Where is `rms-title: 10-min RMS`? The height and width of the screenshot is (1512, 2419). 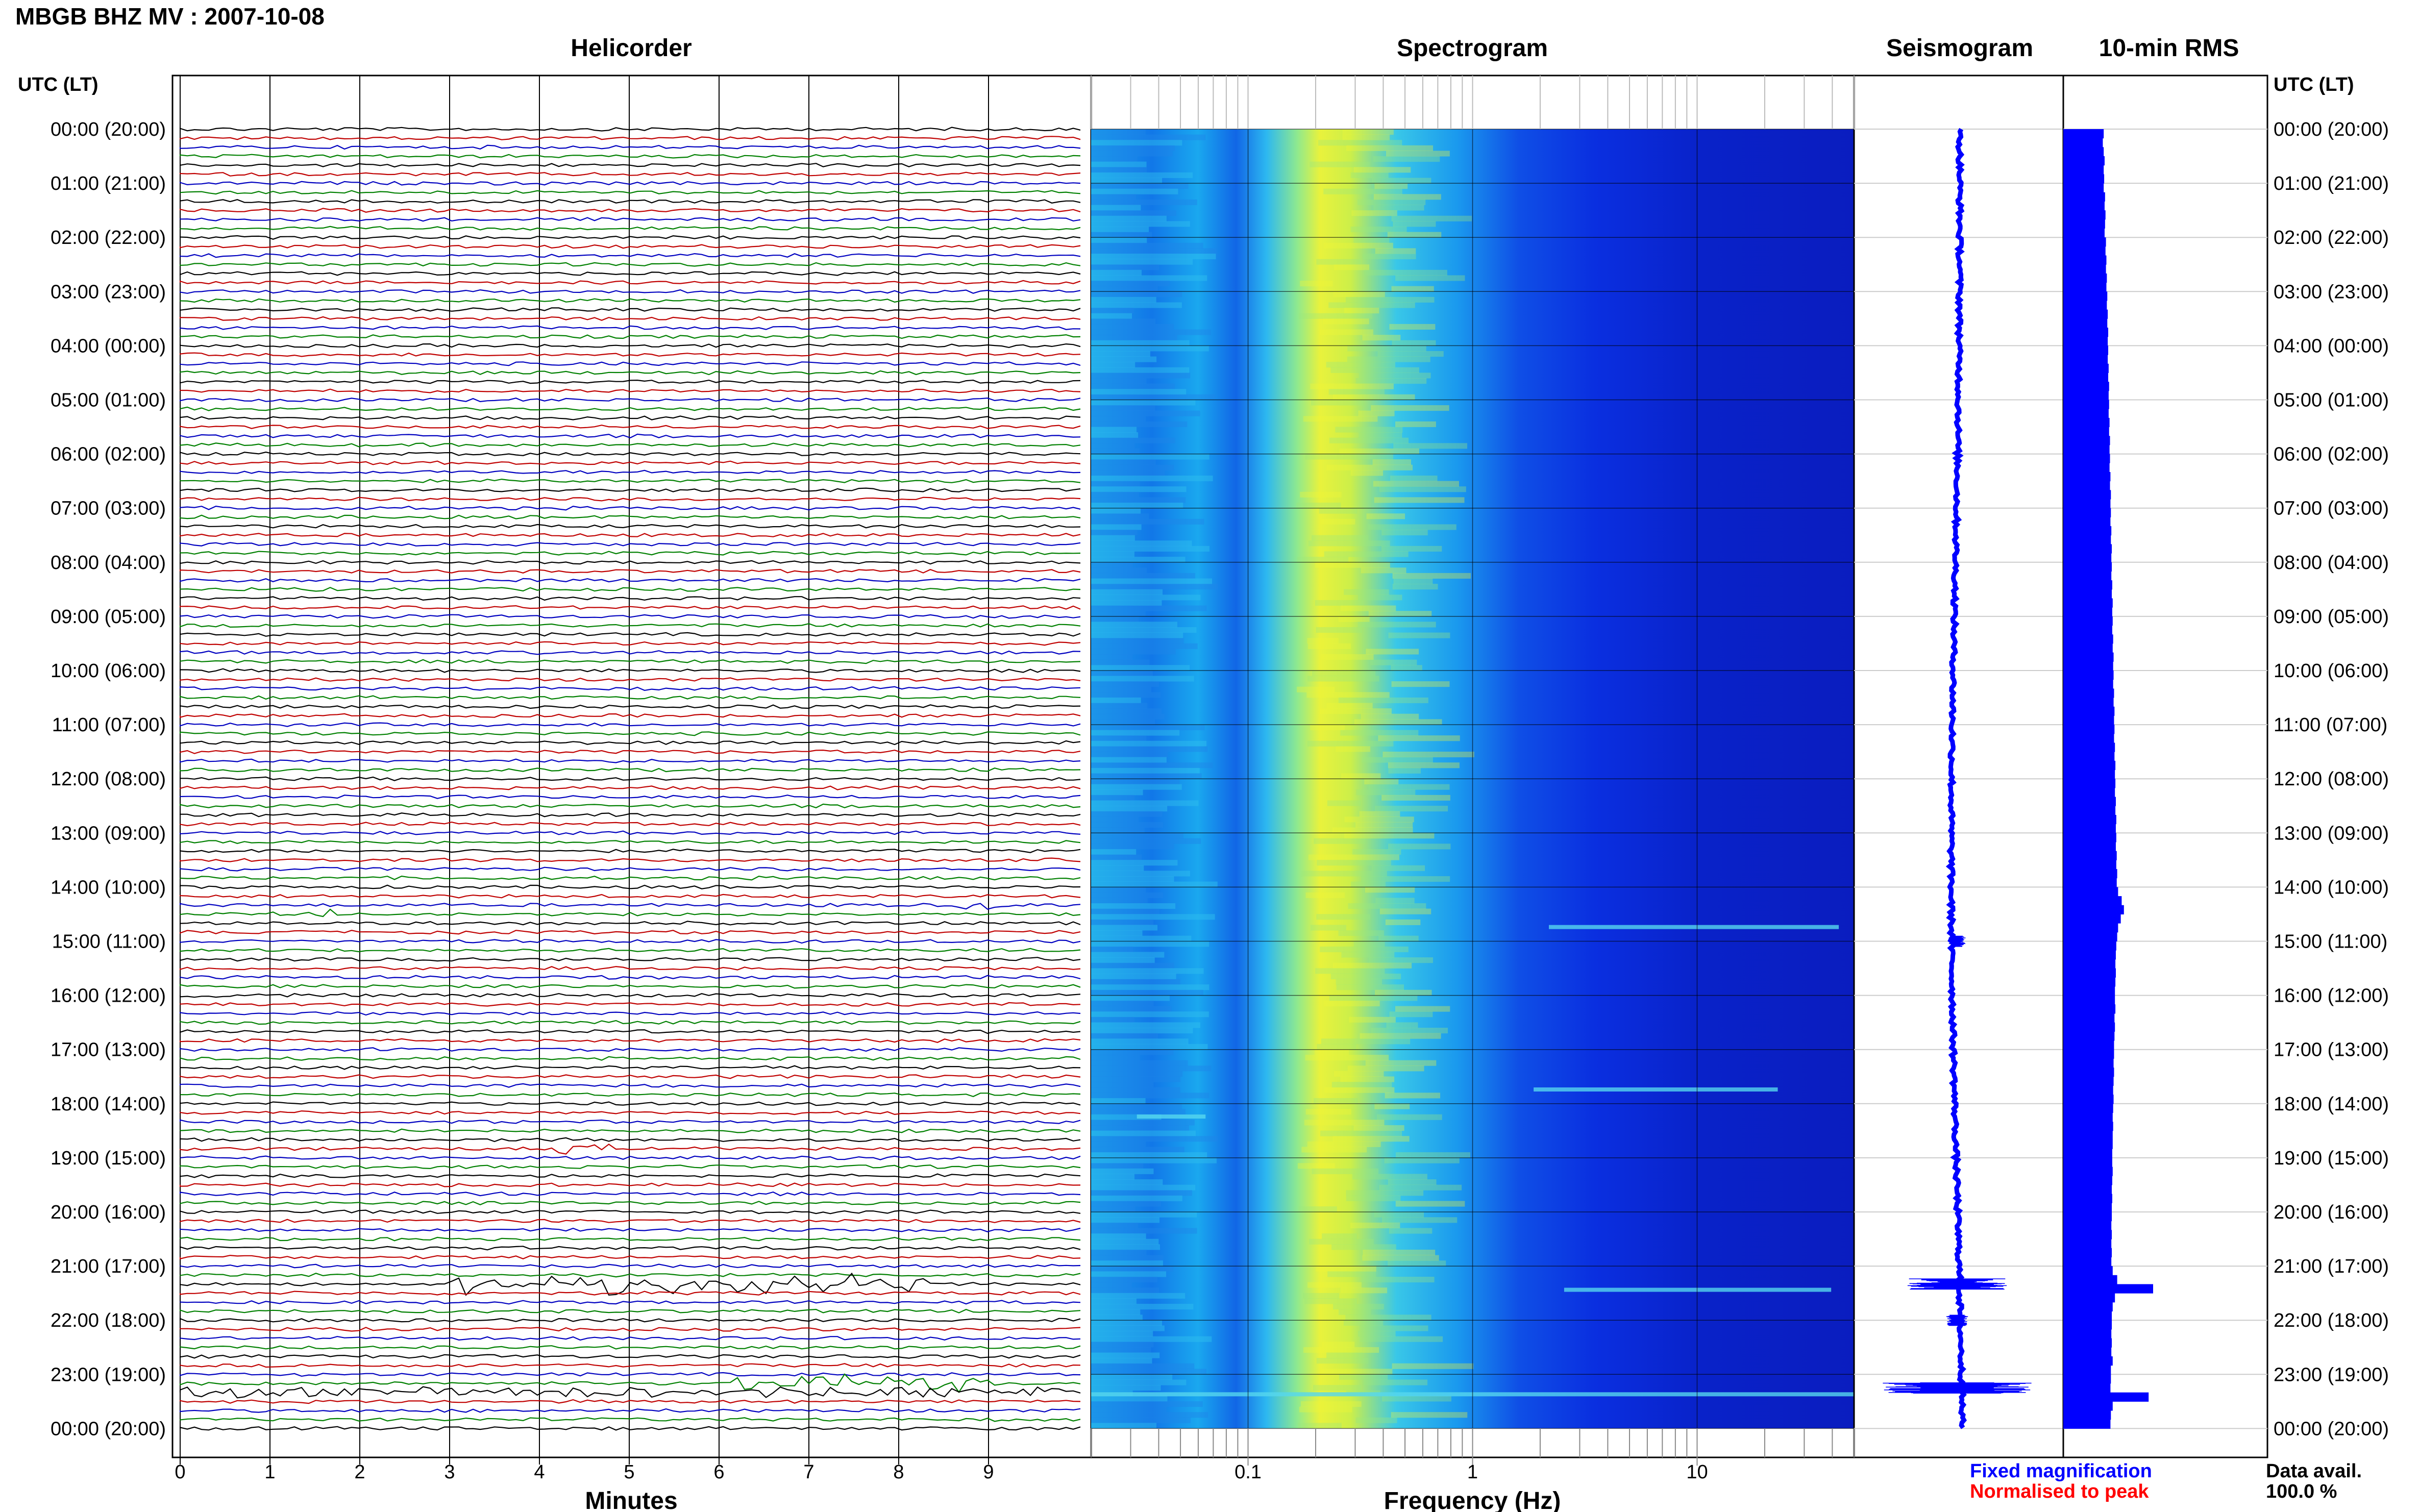
rms-title: 10-min RMS is located at coordinates (2169, 48).